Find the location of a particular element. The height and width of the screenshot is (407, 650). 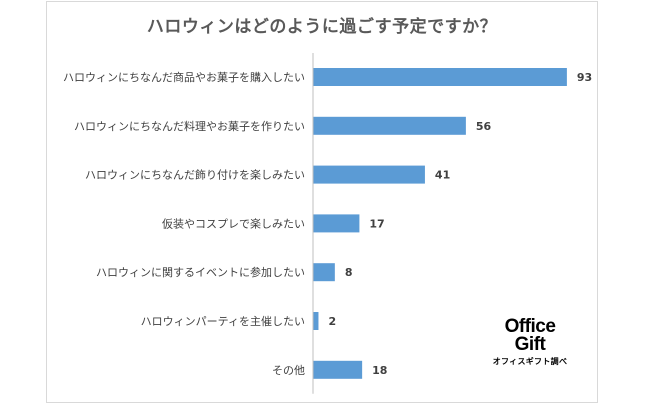

brand-logo-line2: Gift is located at coordinates (530, 344).